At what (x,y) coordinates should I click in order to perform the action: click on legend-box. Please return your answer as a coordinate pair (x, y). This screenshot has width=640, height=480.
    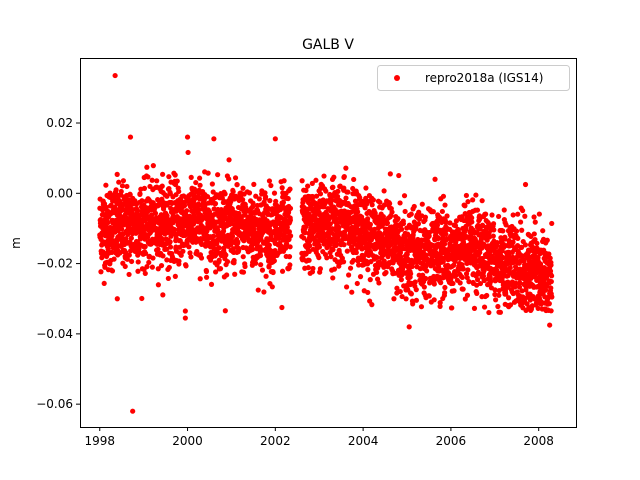
    Looking at the image, I should click on (473, 78).